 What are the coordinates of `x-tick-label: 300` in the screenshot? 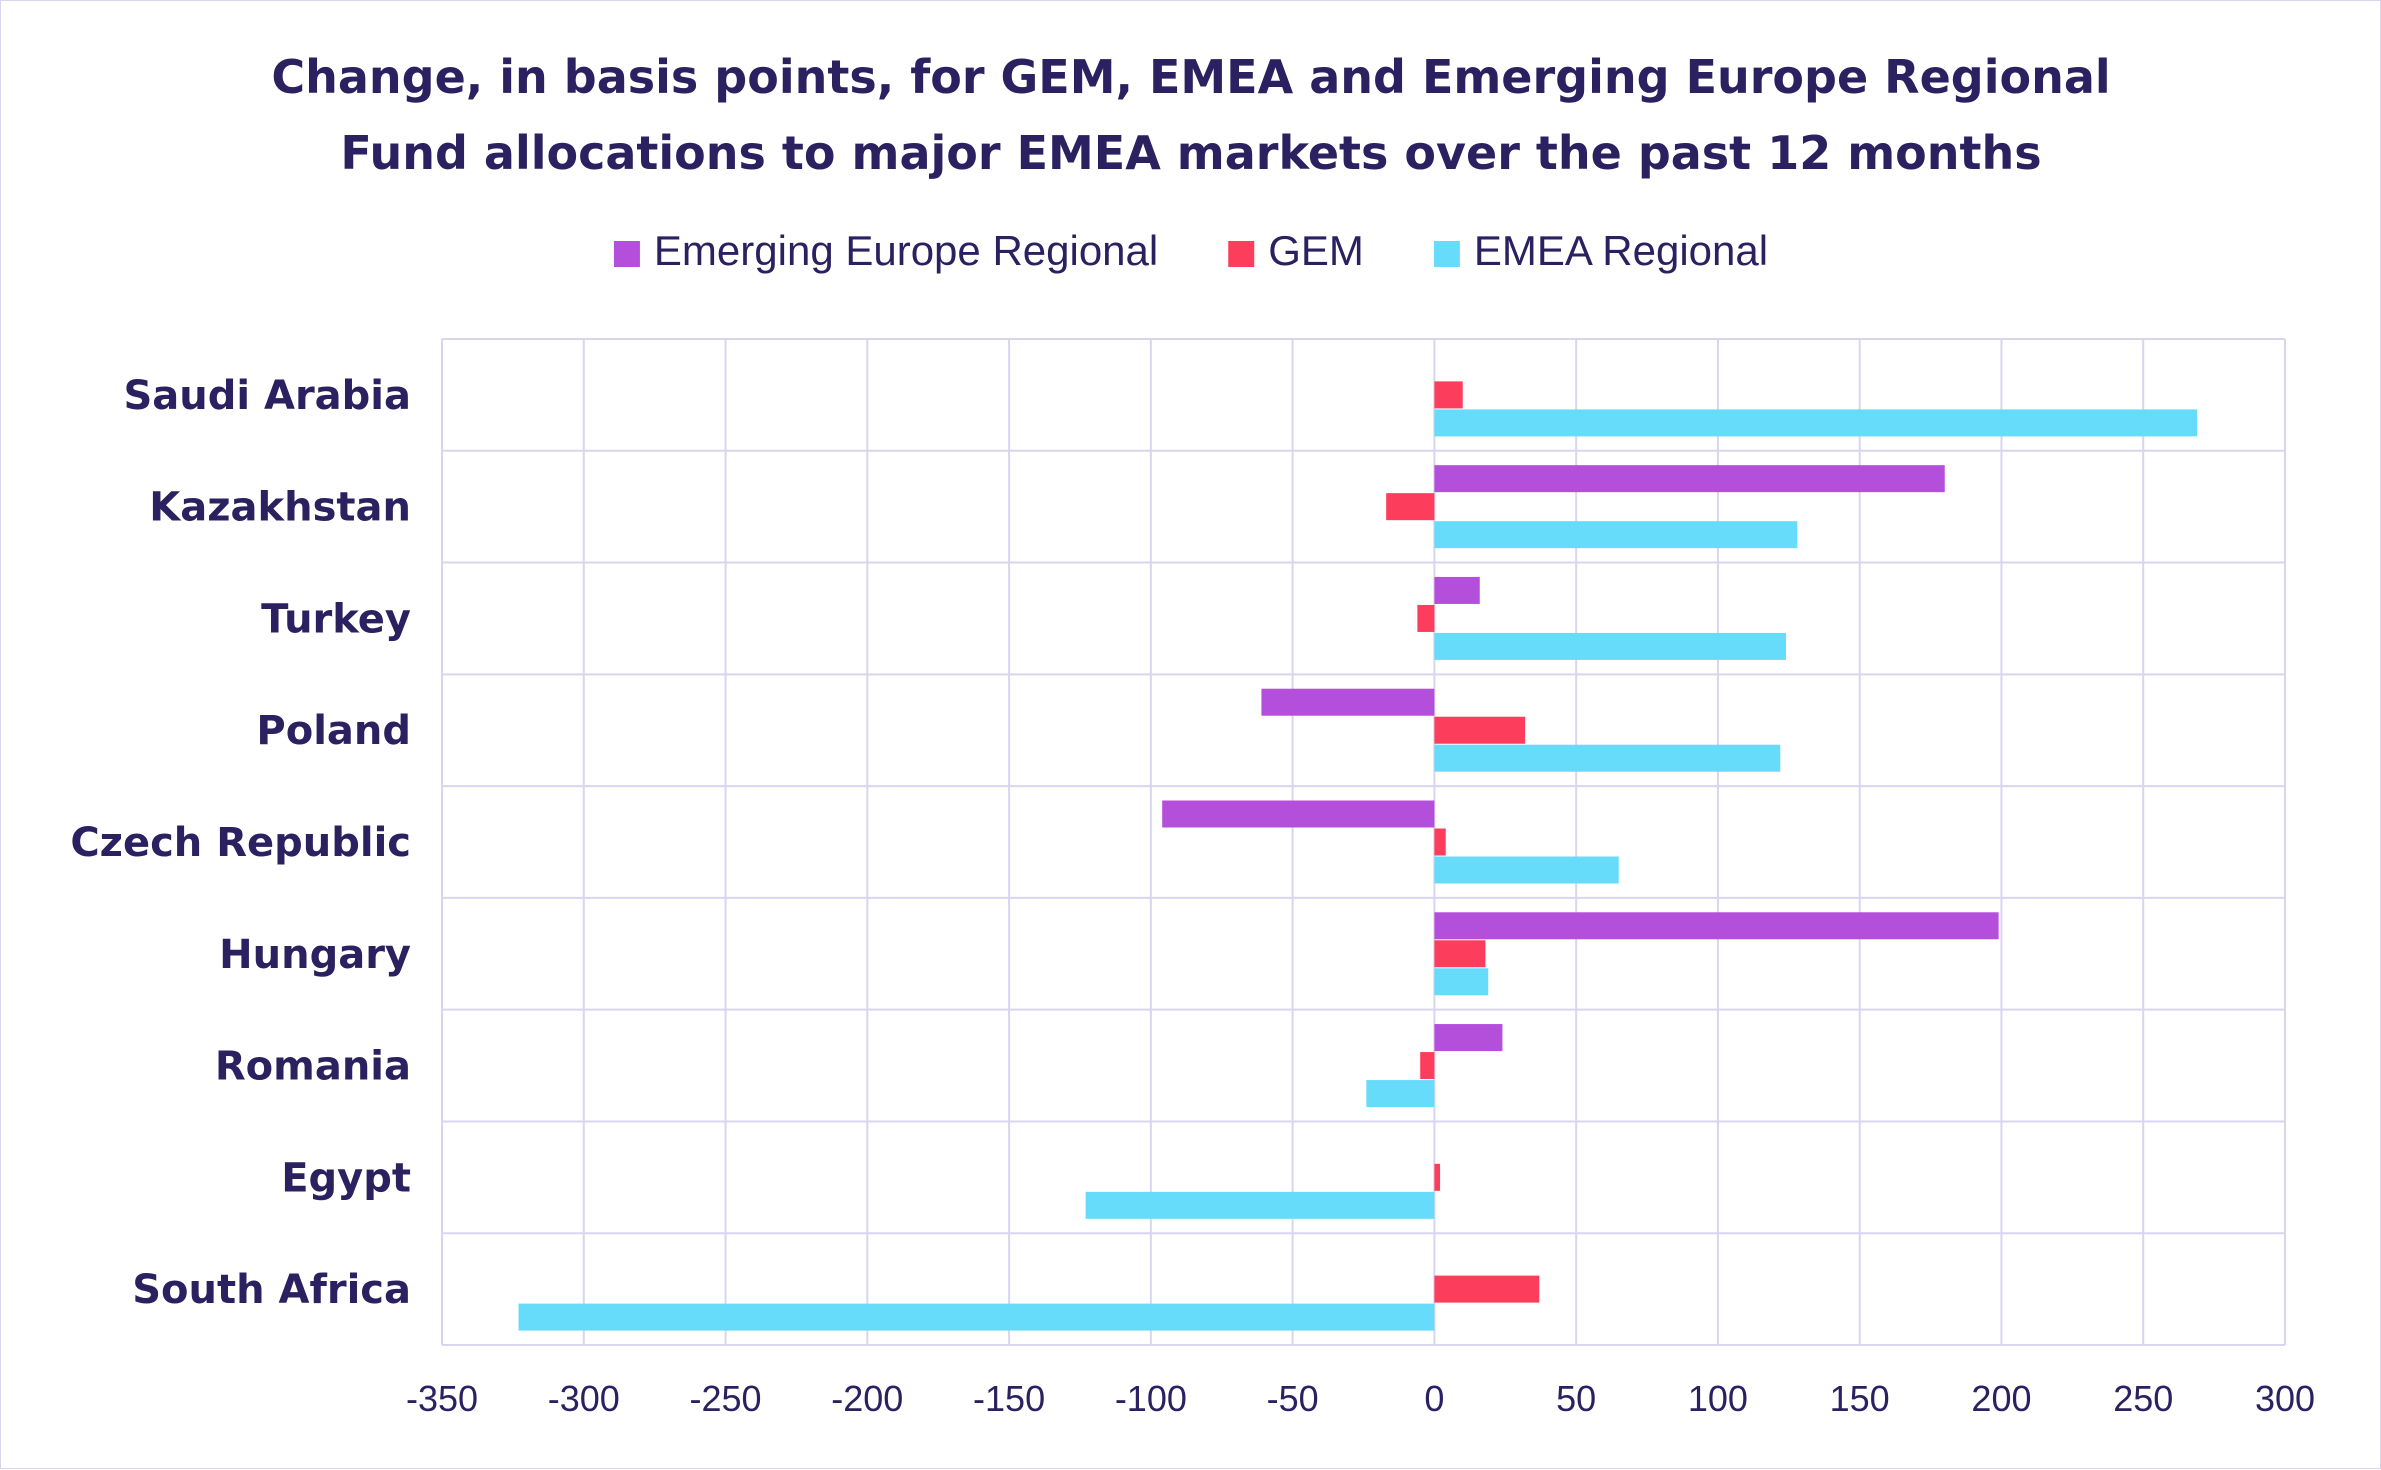 It's located at (2285, 1398).